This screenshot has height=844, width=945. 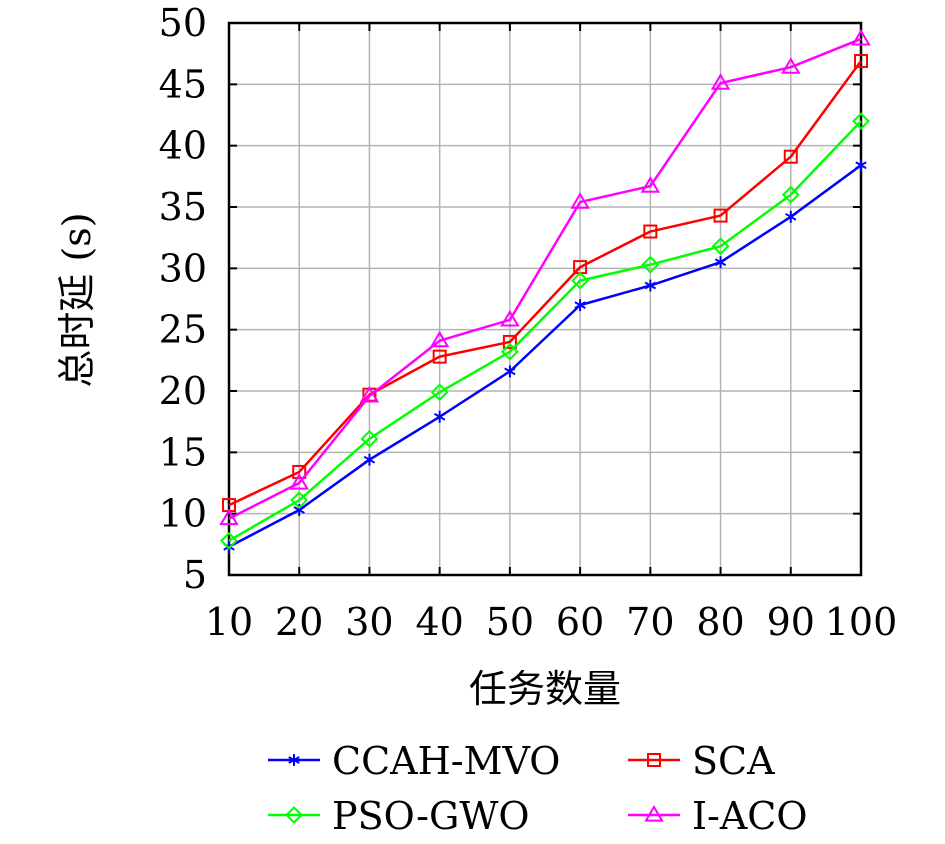 What do you see at coordinates (299, 622) in the screenshot?
I see `x-tick-label-1: 20` at bounding box center [299, 622].